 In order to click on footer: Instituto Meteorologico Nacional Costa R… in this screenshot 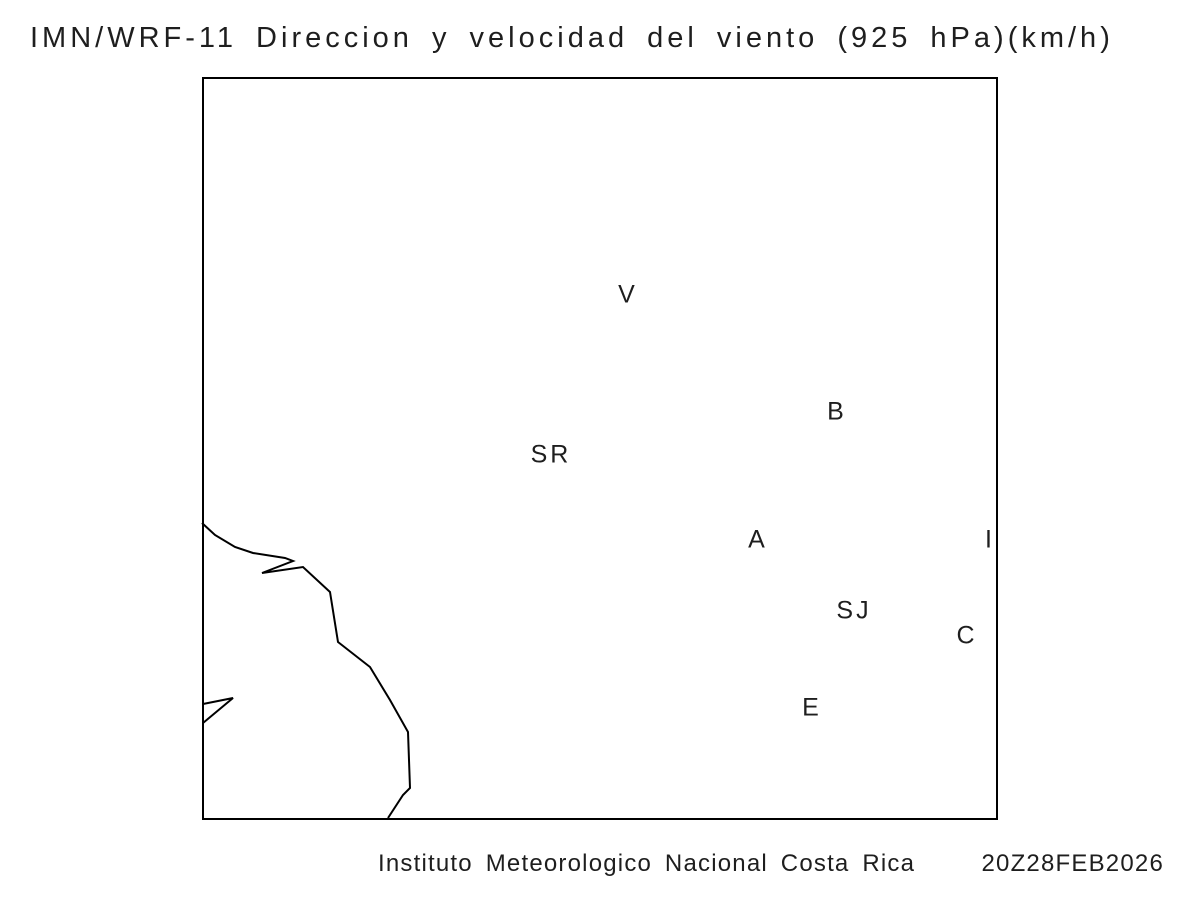, I will do `click(771, 864)`.